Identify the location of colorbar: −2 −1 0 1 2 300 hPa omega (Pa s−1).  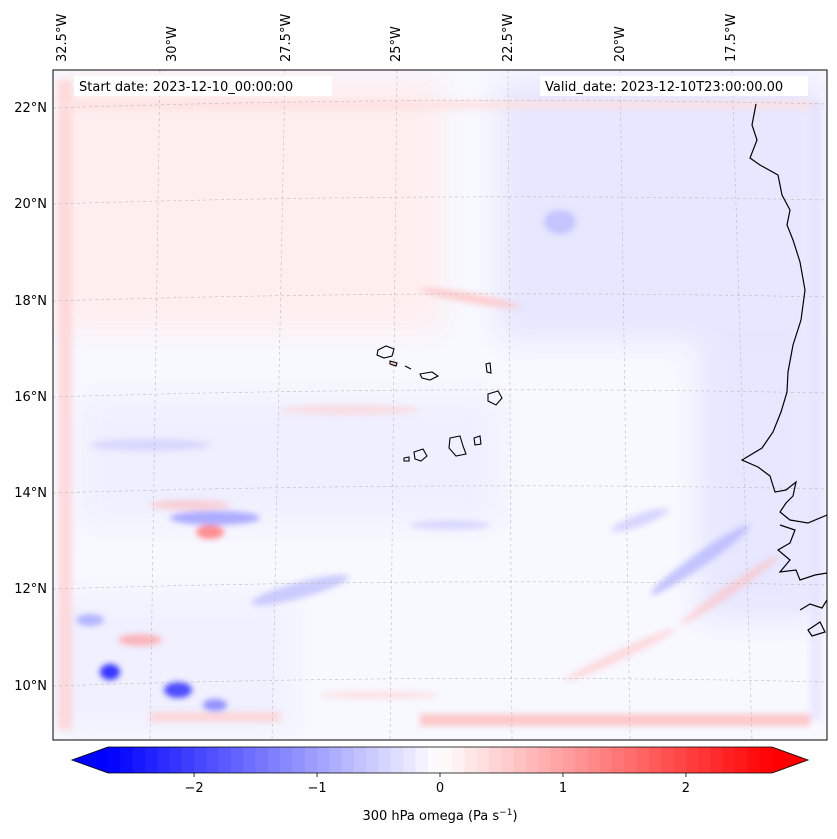
(440, 785).